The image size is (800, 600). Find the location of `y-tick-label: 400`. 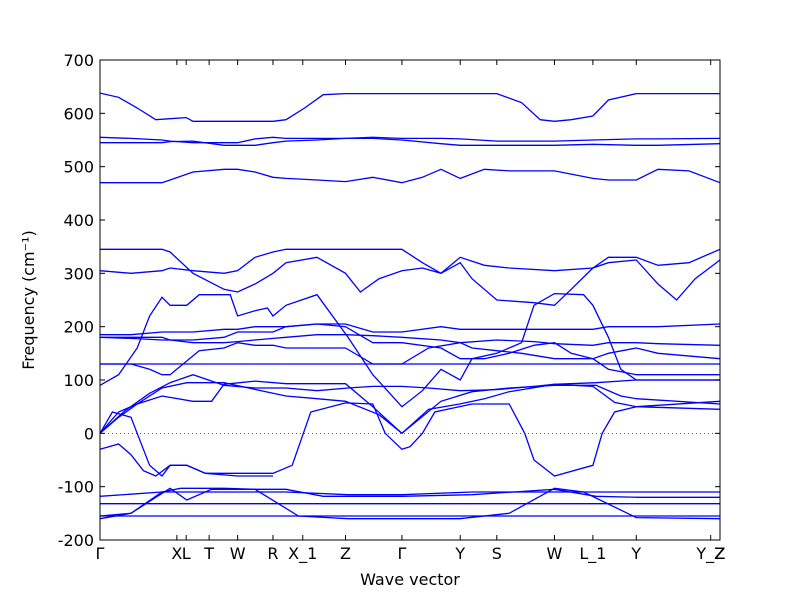

y-tick-label: 400 is located at coordinates (78, 220).